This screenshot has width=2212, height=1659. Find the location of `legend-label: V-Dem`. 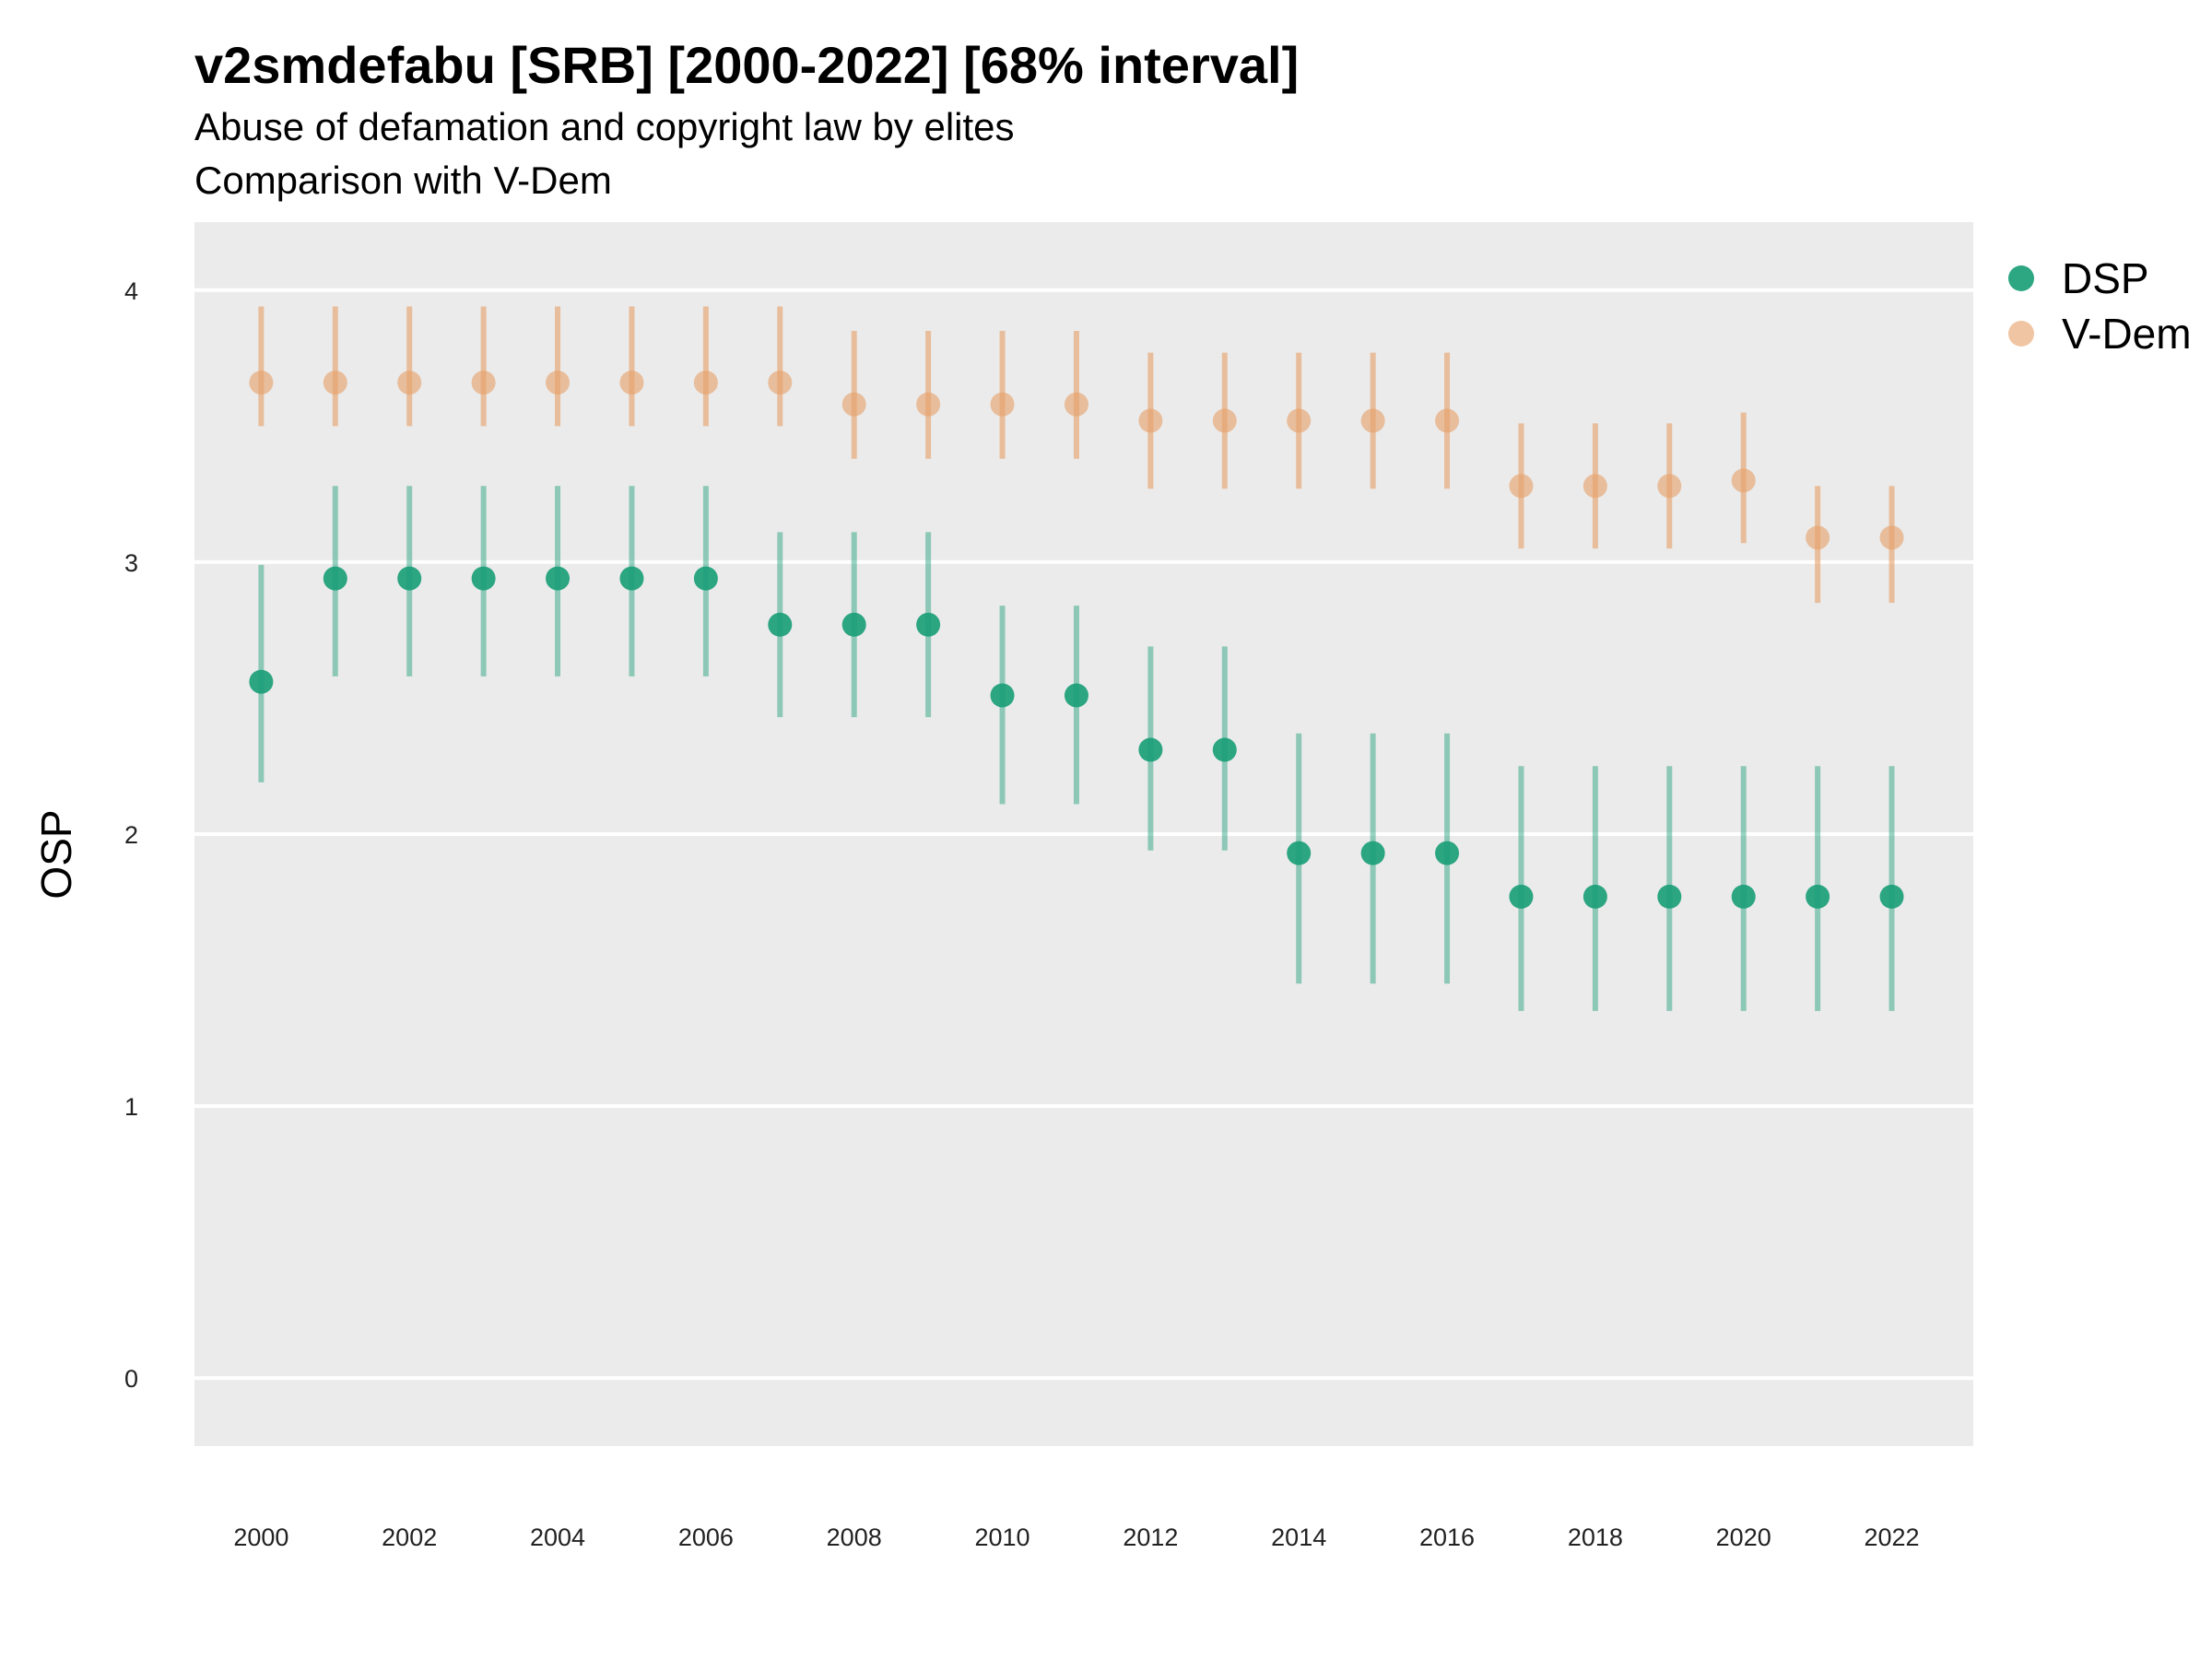

legend-label: V-Dem is located at coordinates (2127, 334).